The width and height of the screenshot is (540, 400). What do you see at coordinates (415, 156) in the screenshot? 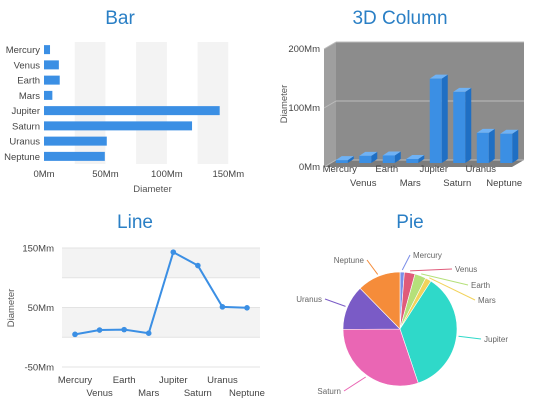
I see `column-mars-top` at bounding box center [415, 156].